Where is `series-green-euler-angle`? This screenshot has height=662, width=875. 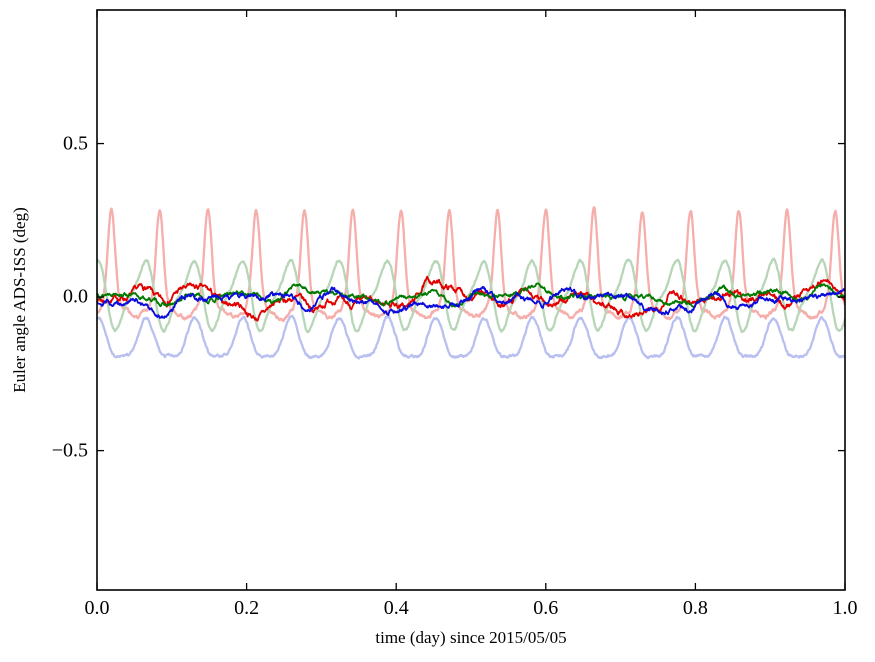
series-green-euler-angle is located at coordinates (471, 295).